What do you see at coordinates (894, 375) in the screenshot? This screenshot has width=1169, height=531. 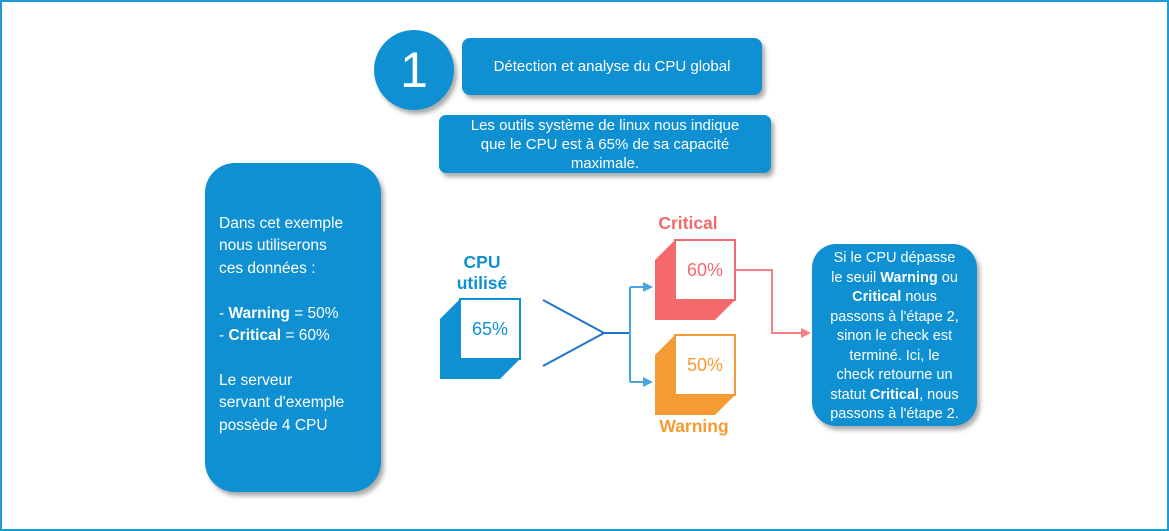 I see `text-line: check retourne un` at bounding box center [894, 375].